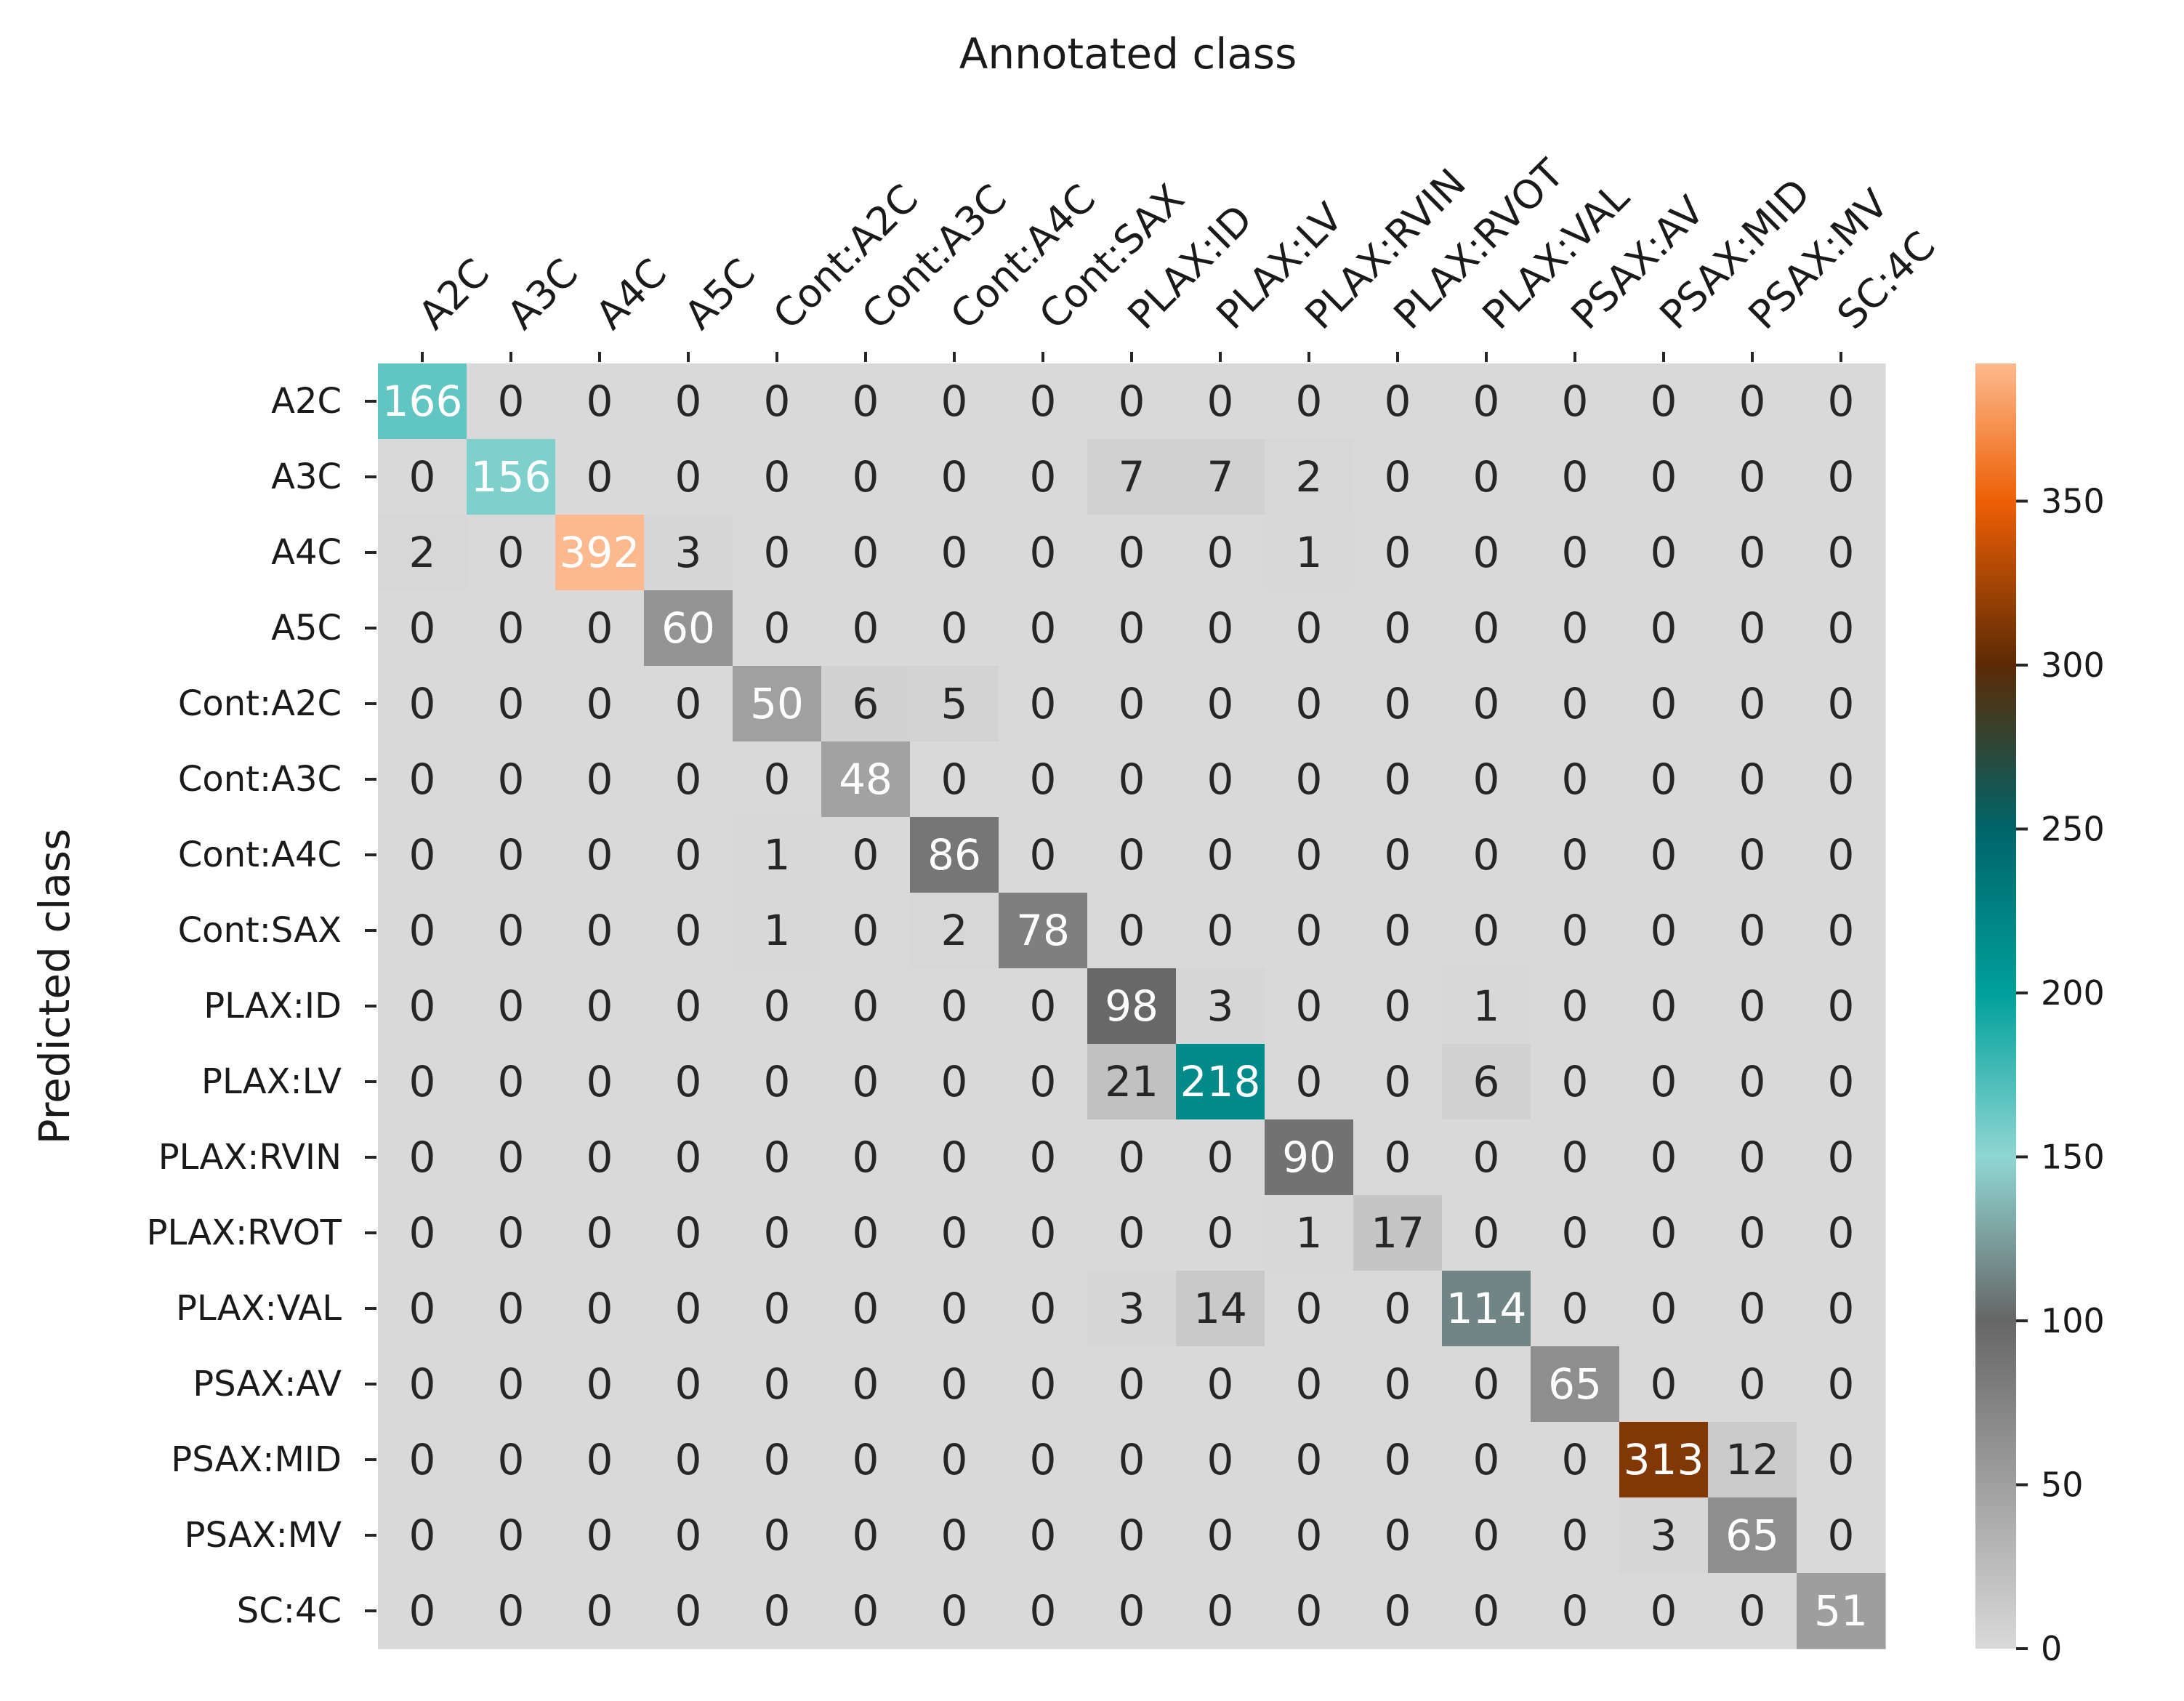 Image resolution: width=2184 pixels, height=1701 pixels. I want to click on heatmap-cell-A3C-A2C, so click(423, 477).